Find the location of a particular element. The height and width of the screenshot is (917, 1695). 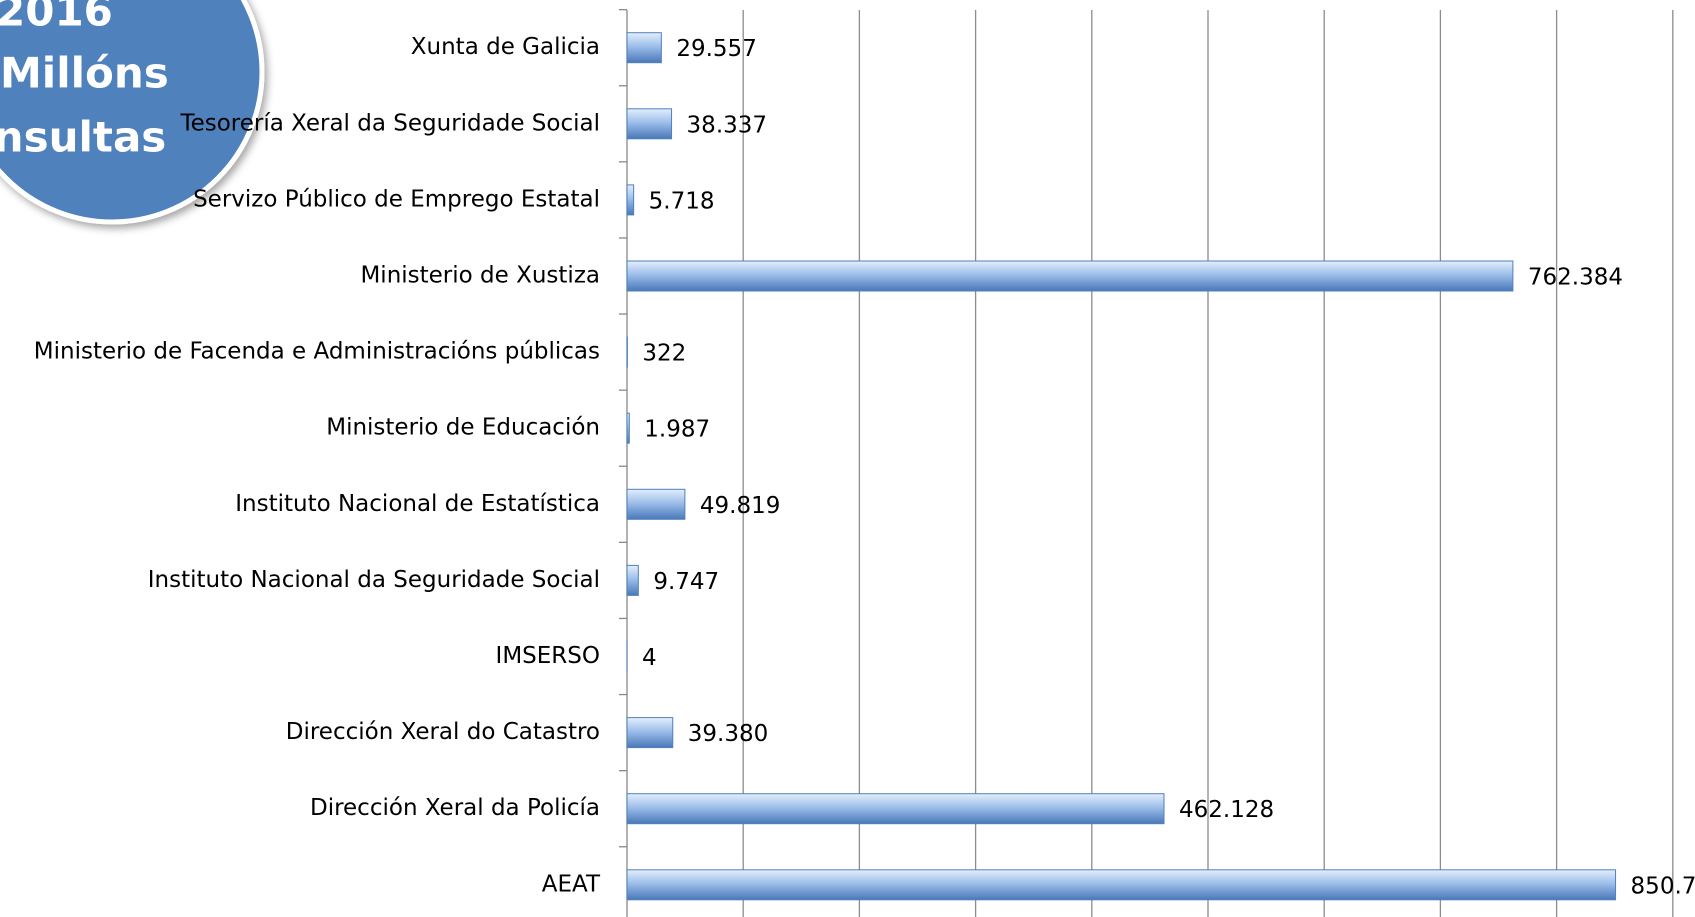

value-label: 1.987 is located at coordinates (677, 430).